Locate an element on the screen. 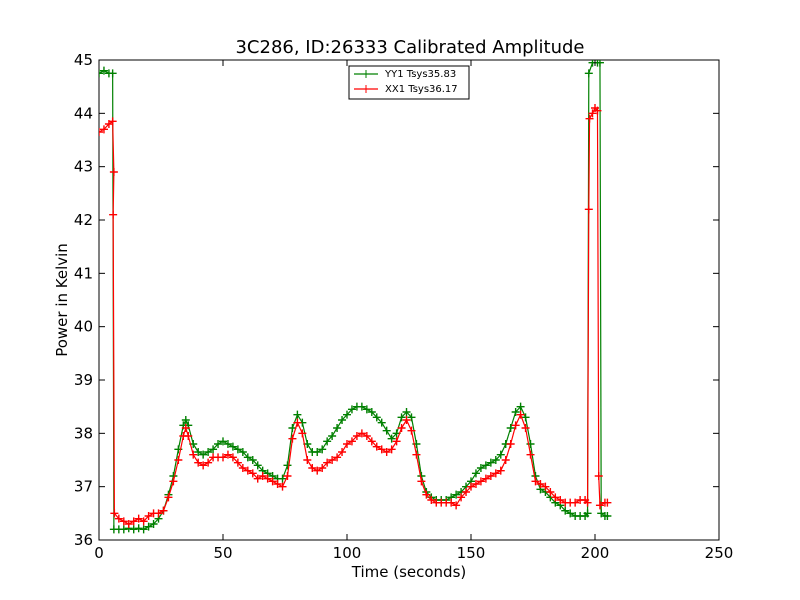  x-tick-label: 100 is located at coordinates (347, 553).